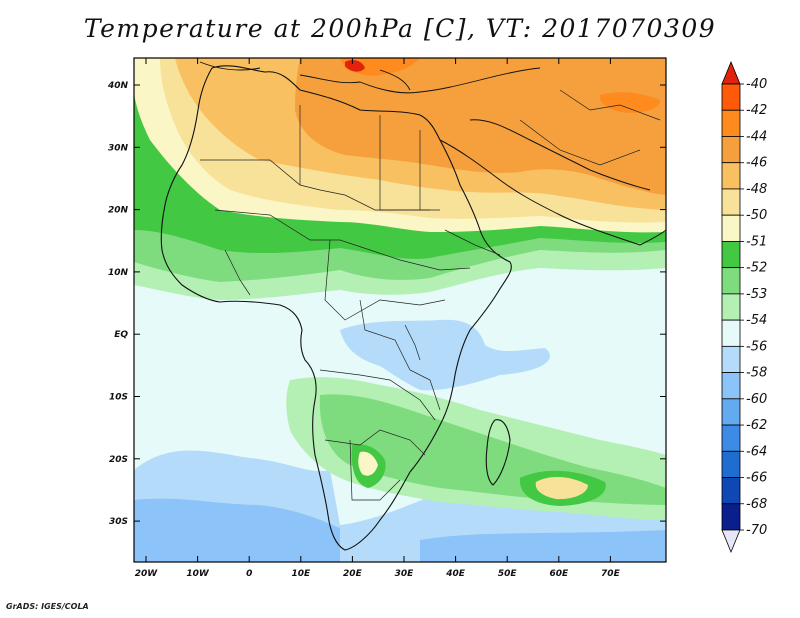 Image resolution: width=800 pixels, height=618 pixels. What do you see at coordinates (756, 320) in the screenshot?
I see `colorbar-label: -54` at bounding box center [756, 320].